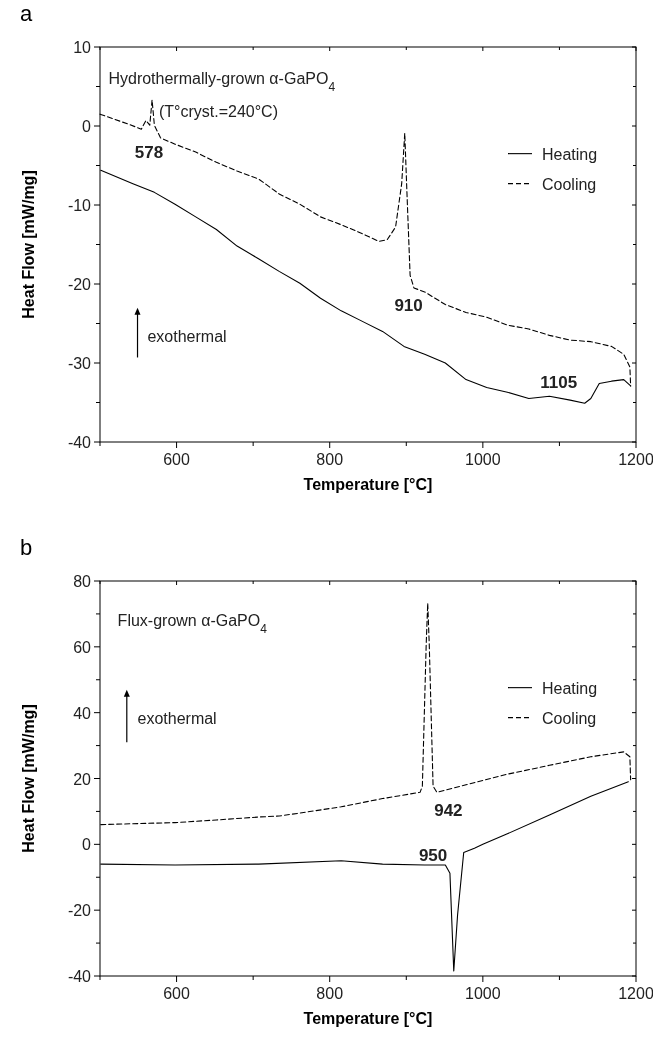 The image size is (661, 1051). I want to click on y-tick-label: 10, so click(82, 47).